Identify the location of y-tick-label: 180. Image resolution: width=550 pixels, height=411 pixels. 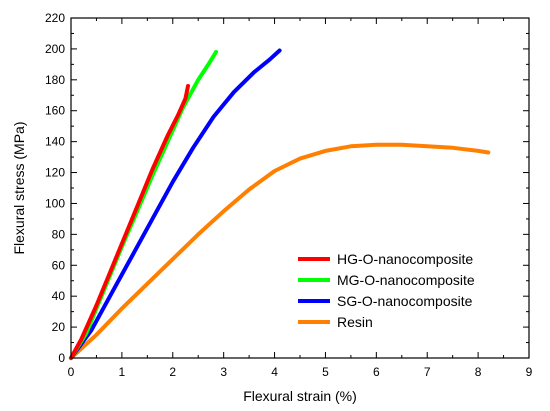
(55, 80).